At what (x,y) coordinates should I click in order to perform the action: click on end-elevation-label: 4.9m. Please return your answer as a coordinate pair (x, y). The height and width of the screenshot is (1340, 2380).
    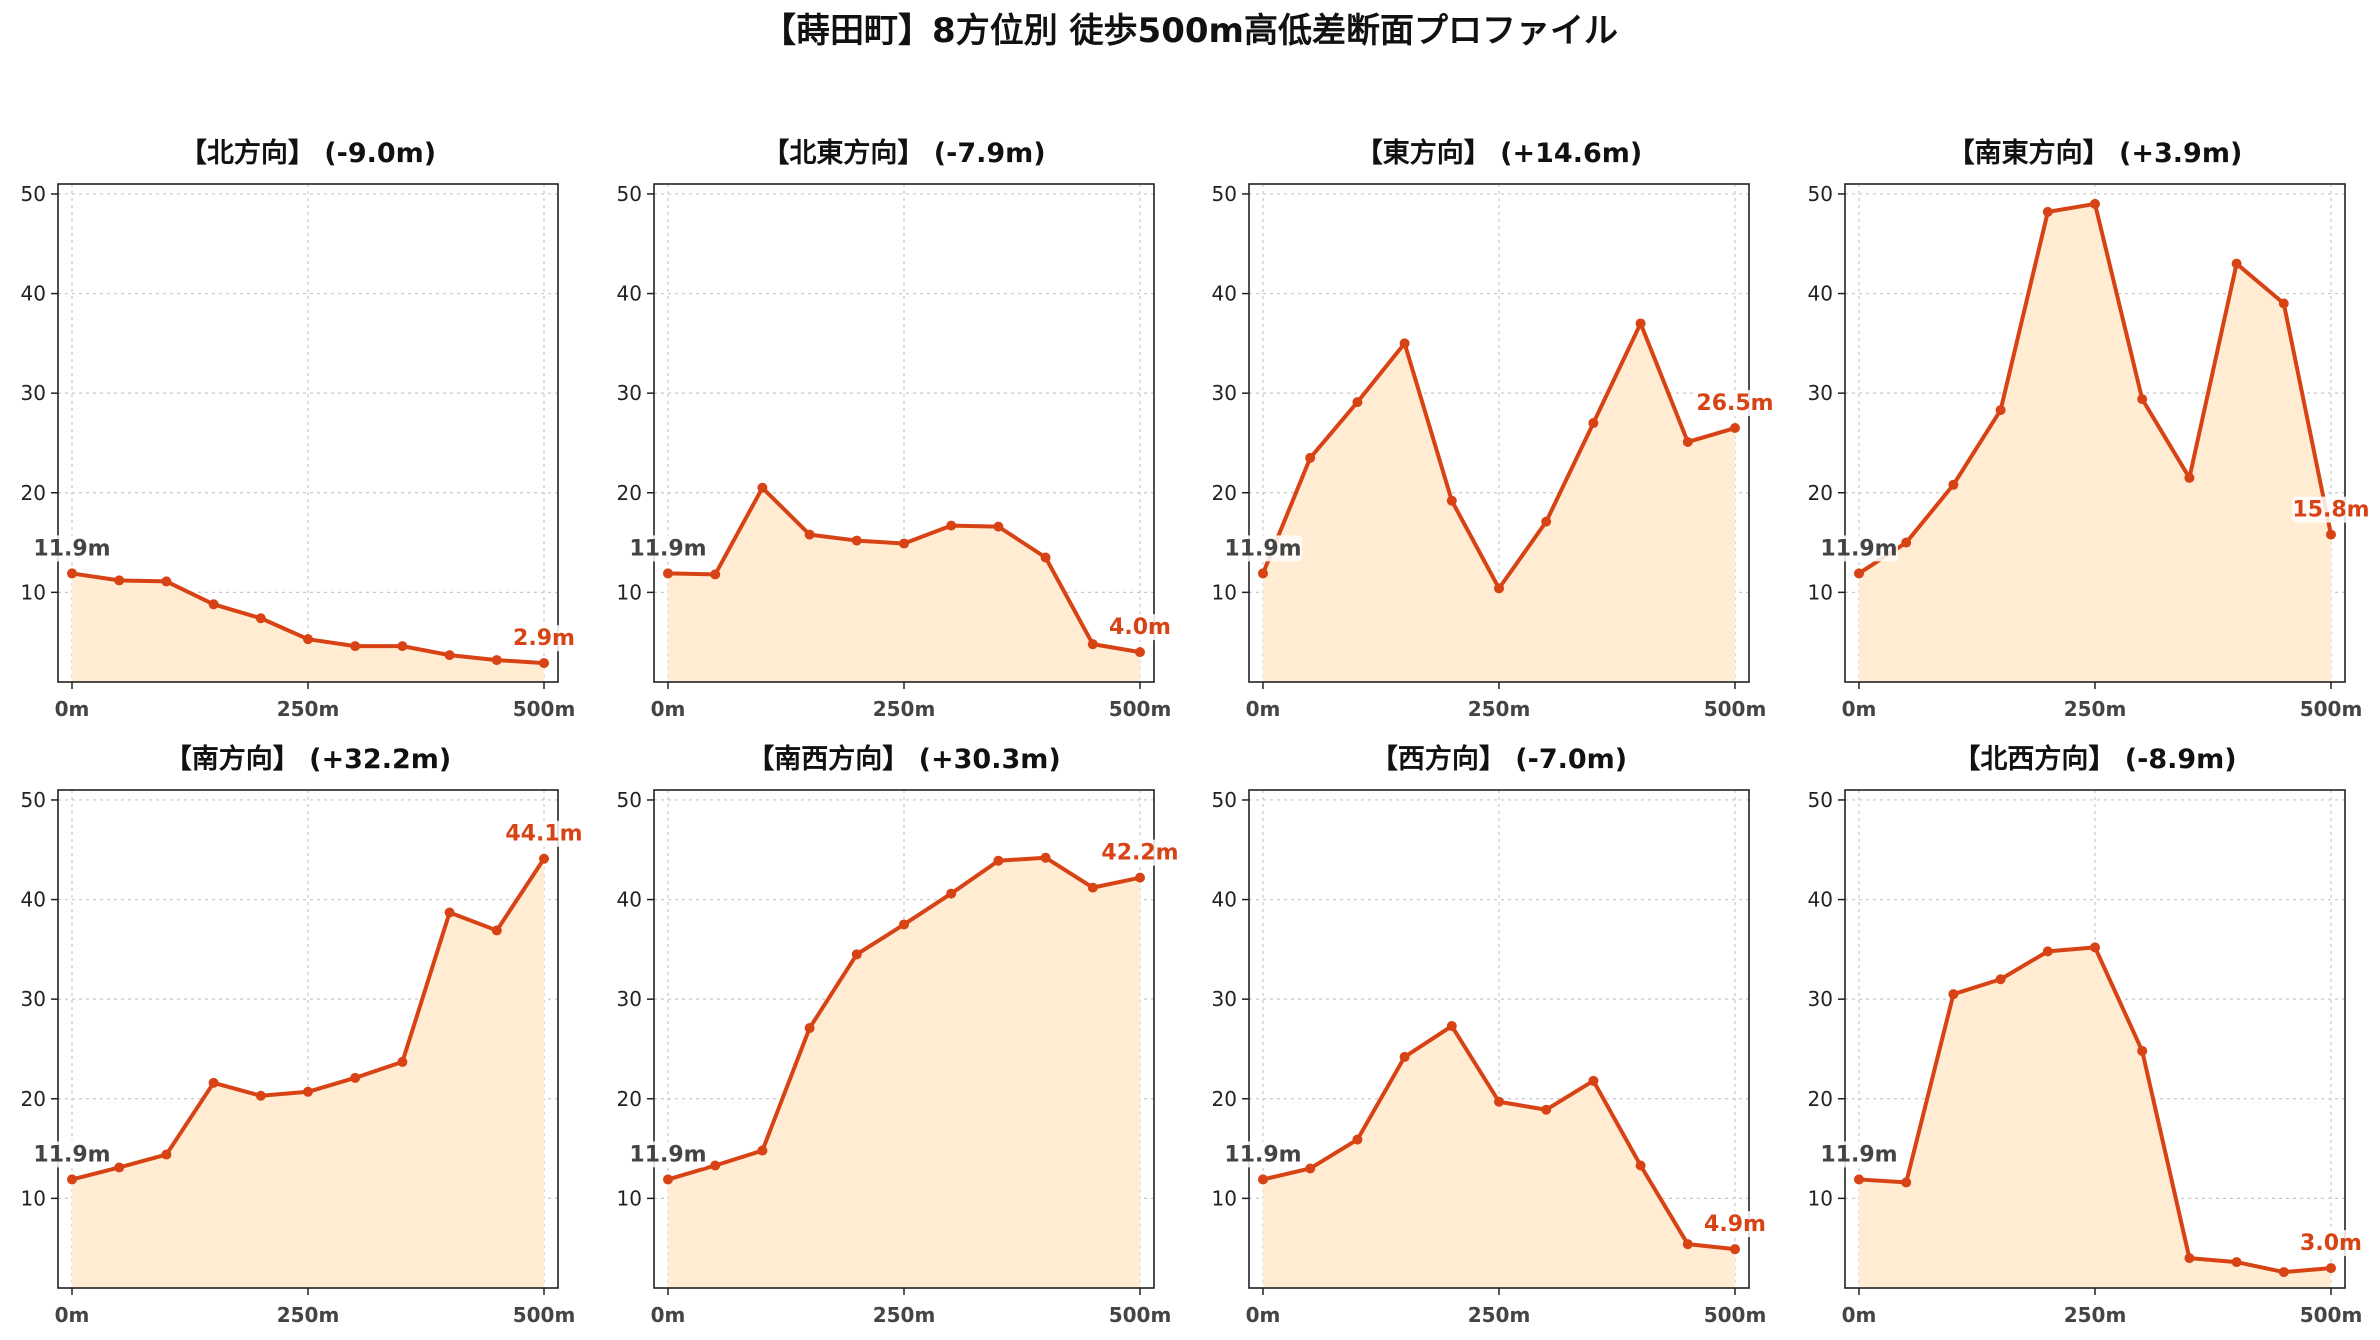
    Looking at the image, I should click on (1735, 1224).